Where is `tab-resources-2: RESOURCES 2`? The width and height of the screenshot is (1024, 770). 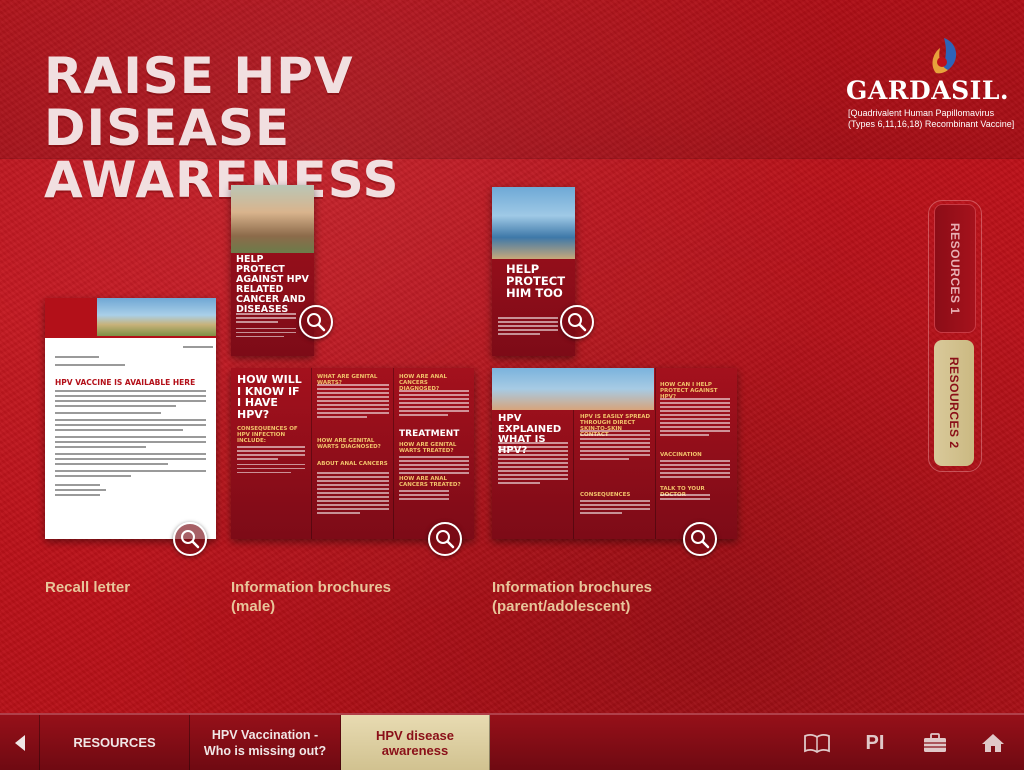
tab-resources-2: RESOURCES 2 is located at coordinates (954, 403).